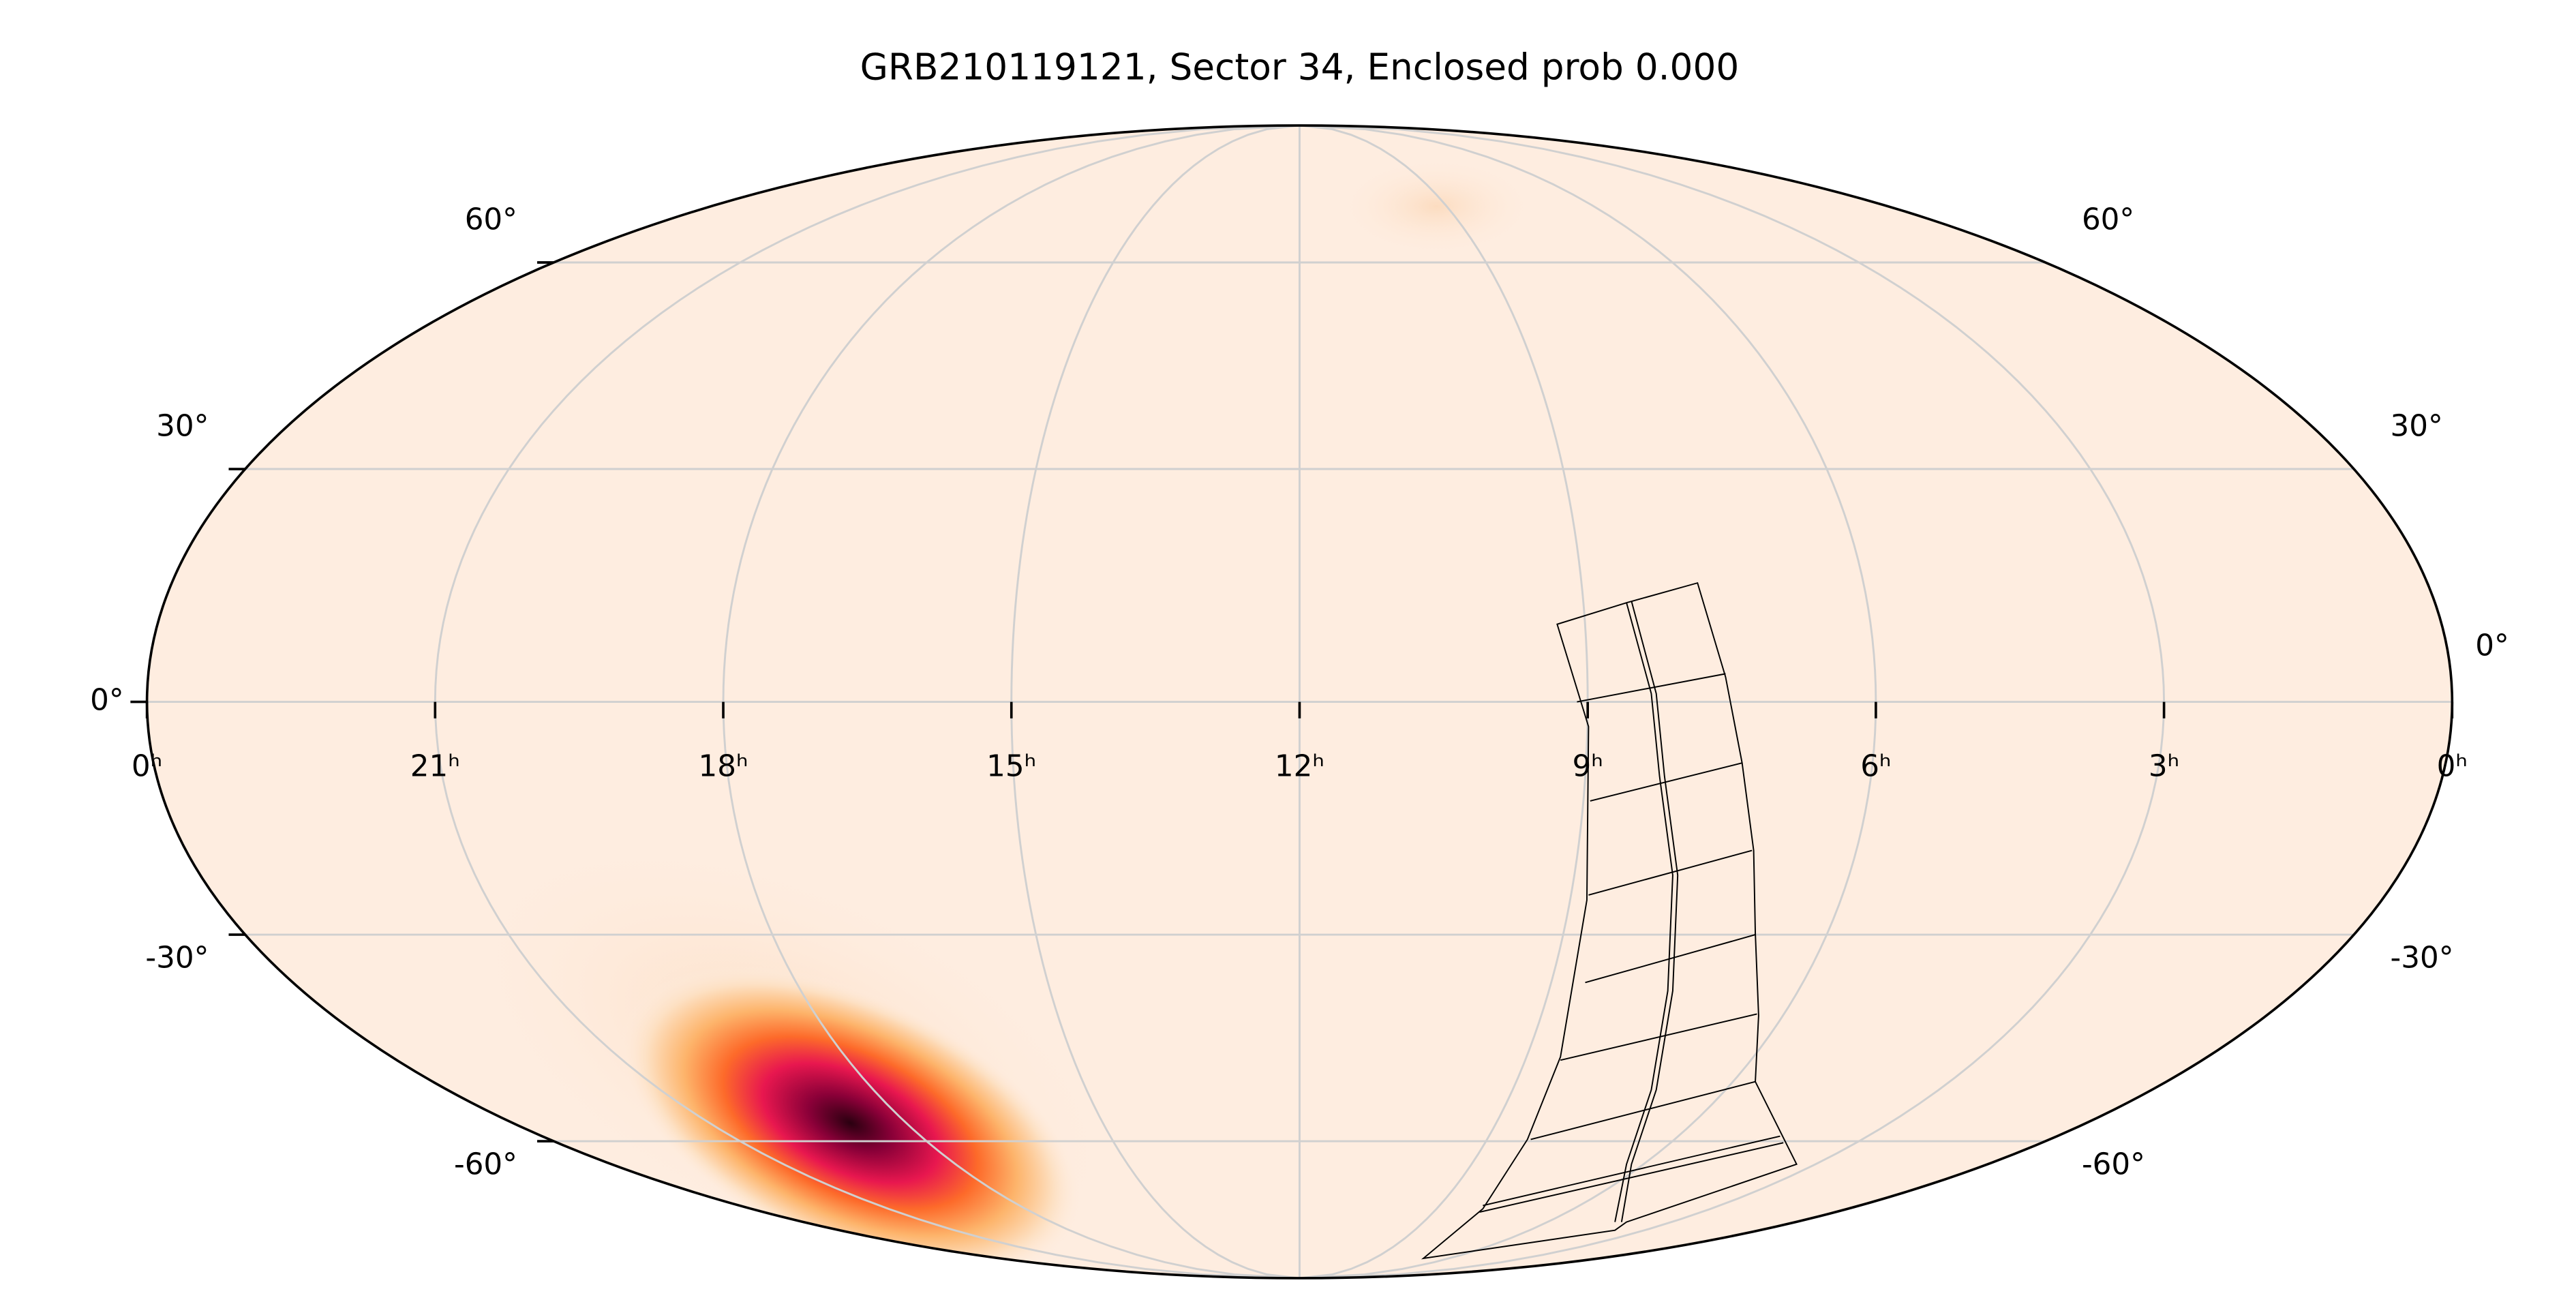 The image size is (2576, 1315). What do you see at coordinates (1300, 766) in the screenshot?
I see `x-tick-label: 12ʰ` at bounding box center [1300, 766].